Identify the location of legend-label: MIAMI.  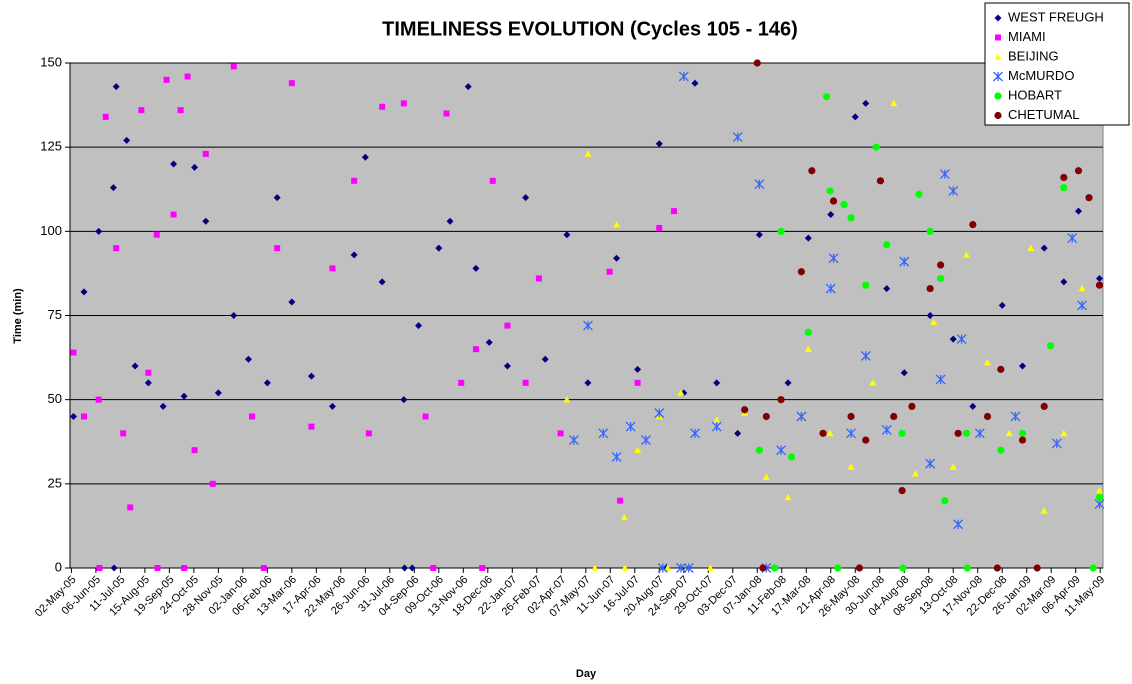
(1027, 36).